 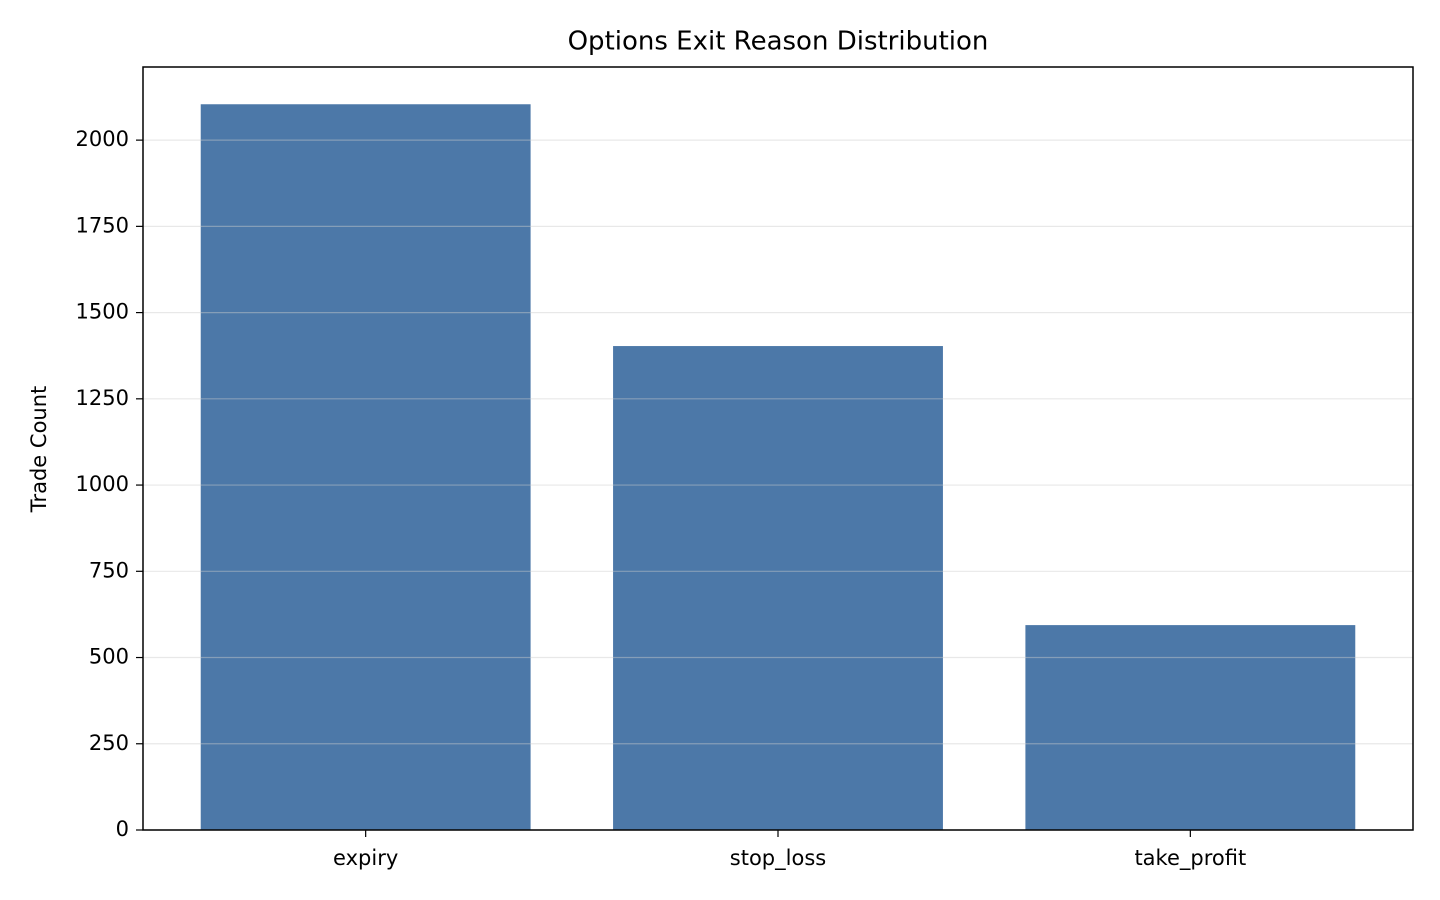 I want to click on x-tick-label: expiry, so click(x=365, y=858).